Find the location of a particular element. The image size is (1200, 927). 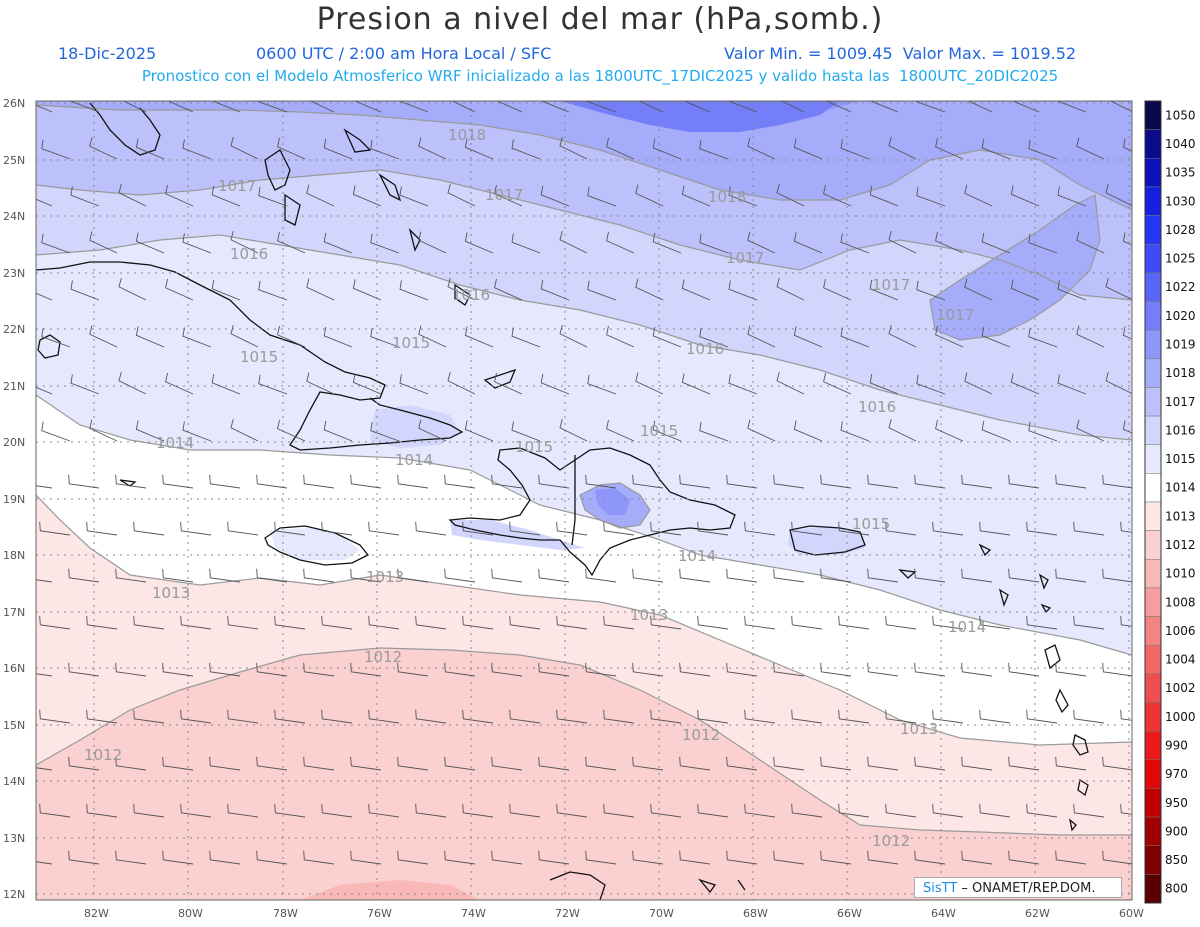

colorbar-label: 1014 is located at coordinates (1180, 488).